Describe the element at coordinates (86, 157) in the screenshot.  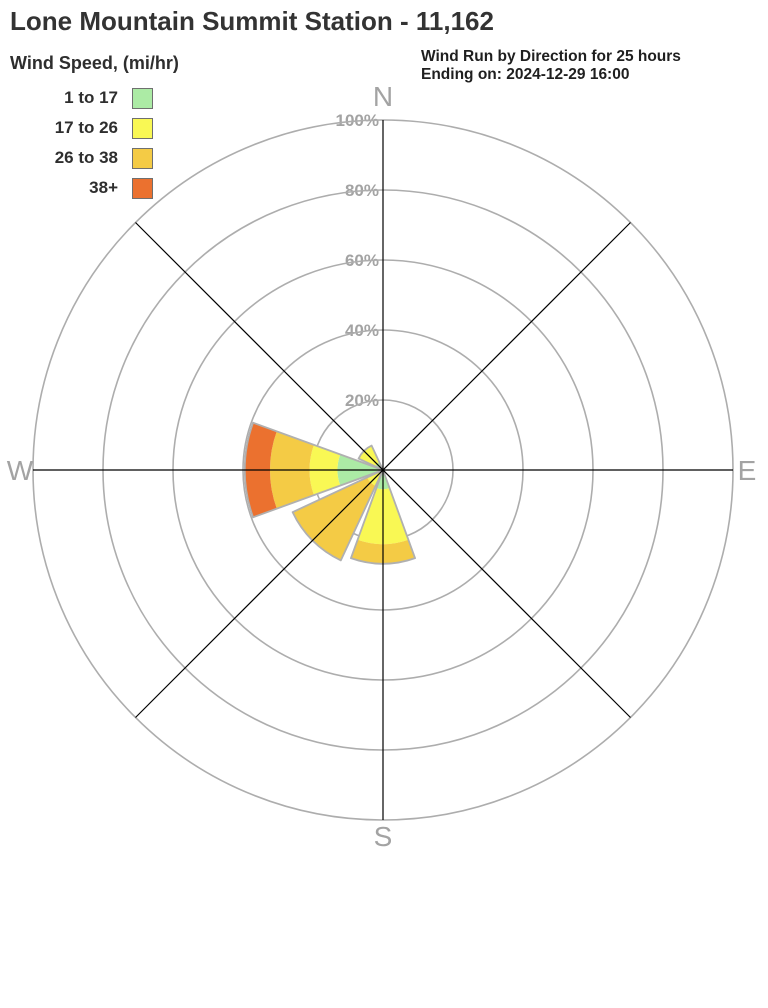
I see `legend-label: 26 to 38` at that location.